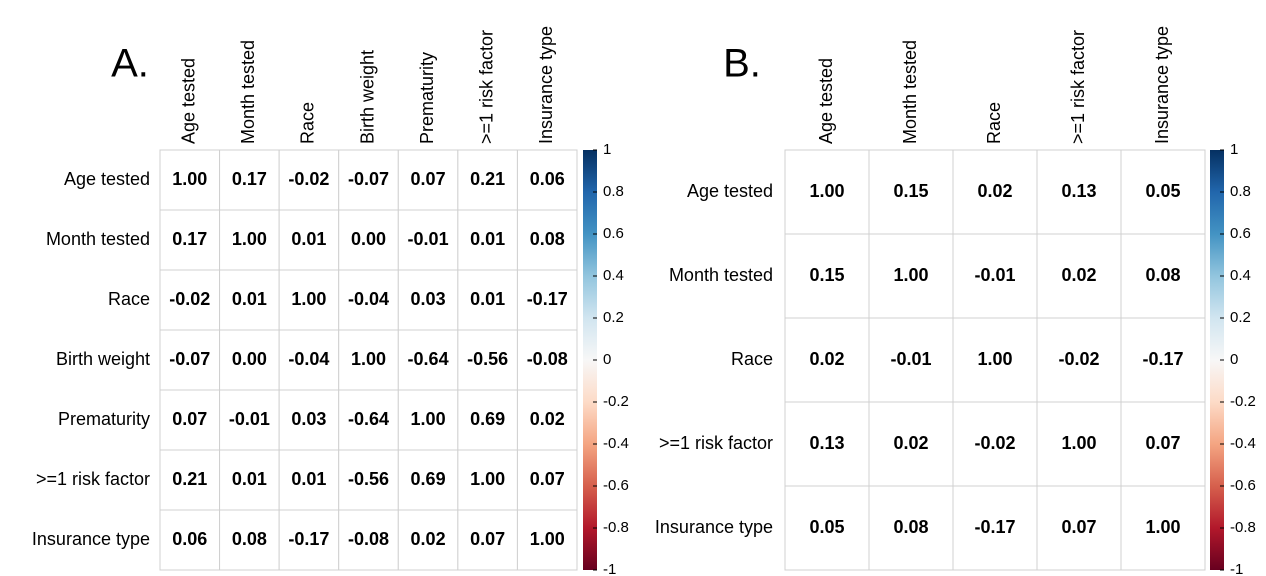  I want to click on cell-label: 0.13, so click(826, 443).